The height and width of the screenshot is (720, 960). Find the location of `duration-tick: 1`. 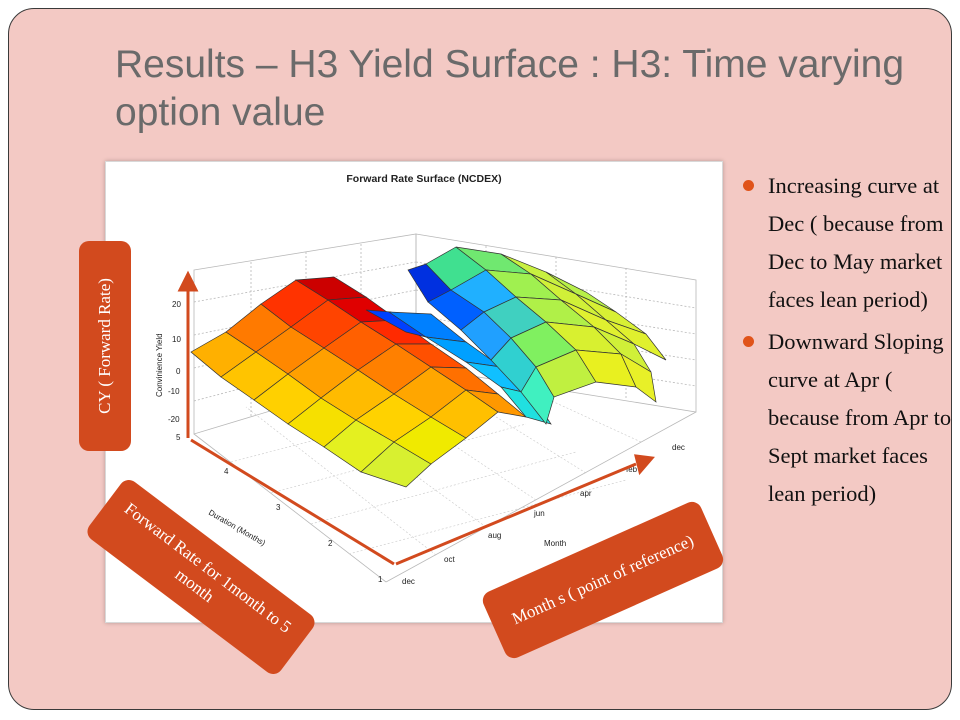

duration-tick: 1 is located at coordinates (380, 579).